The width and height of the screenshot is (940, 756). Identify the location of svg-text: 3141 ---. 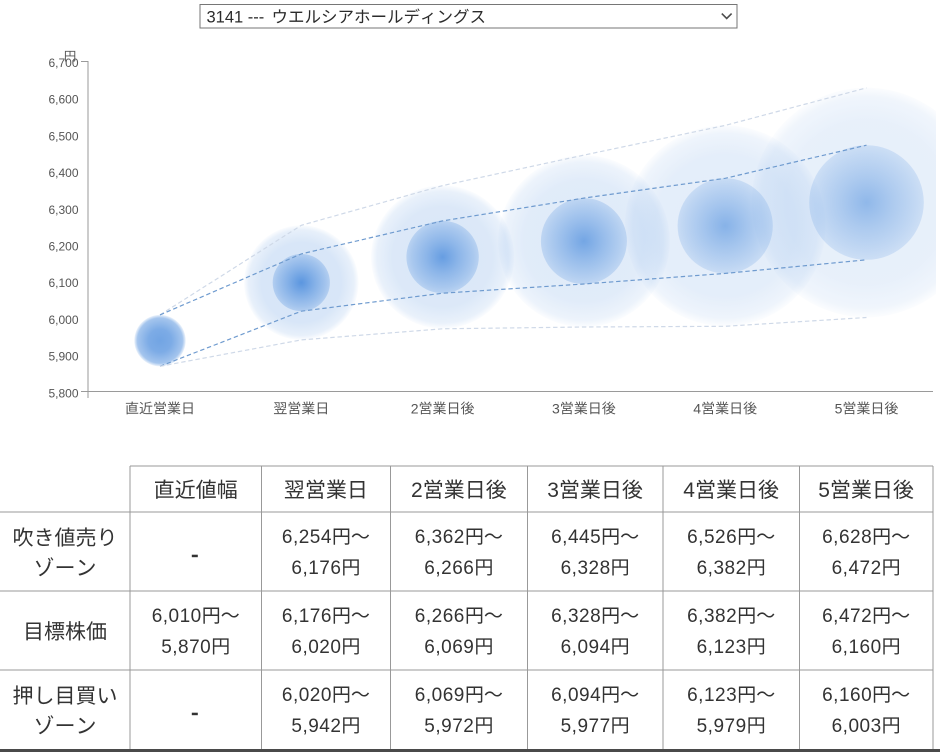
(236, 18).